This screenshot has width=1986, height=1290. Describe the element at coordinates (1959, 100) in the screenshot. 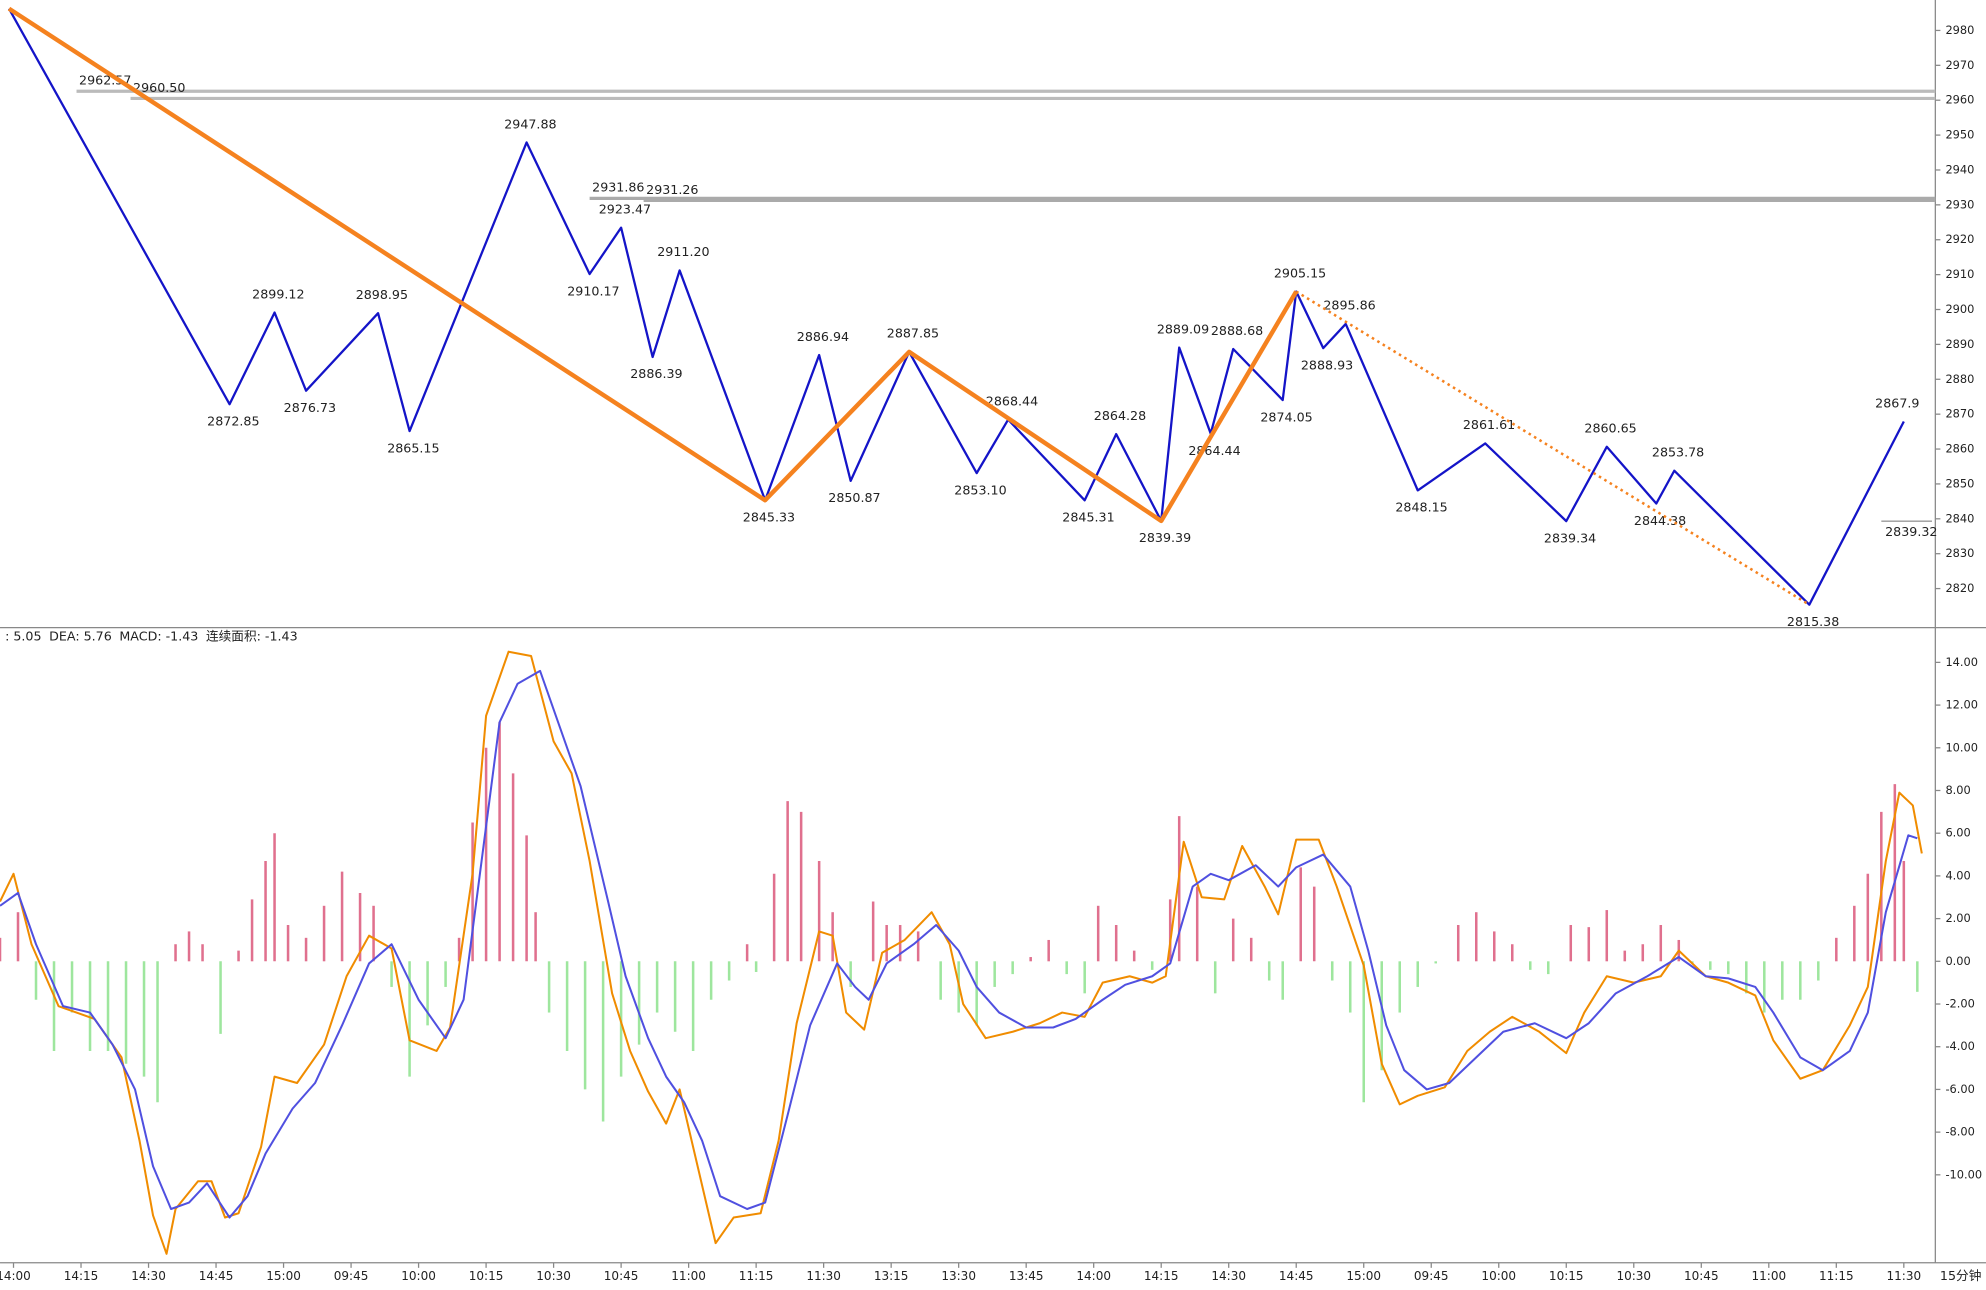

I see `y-tick-label: 2960` at that location.